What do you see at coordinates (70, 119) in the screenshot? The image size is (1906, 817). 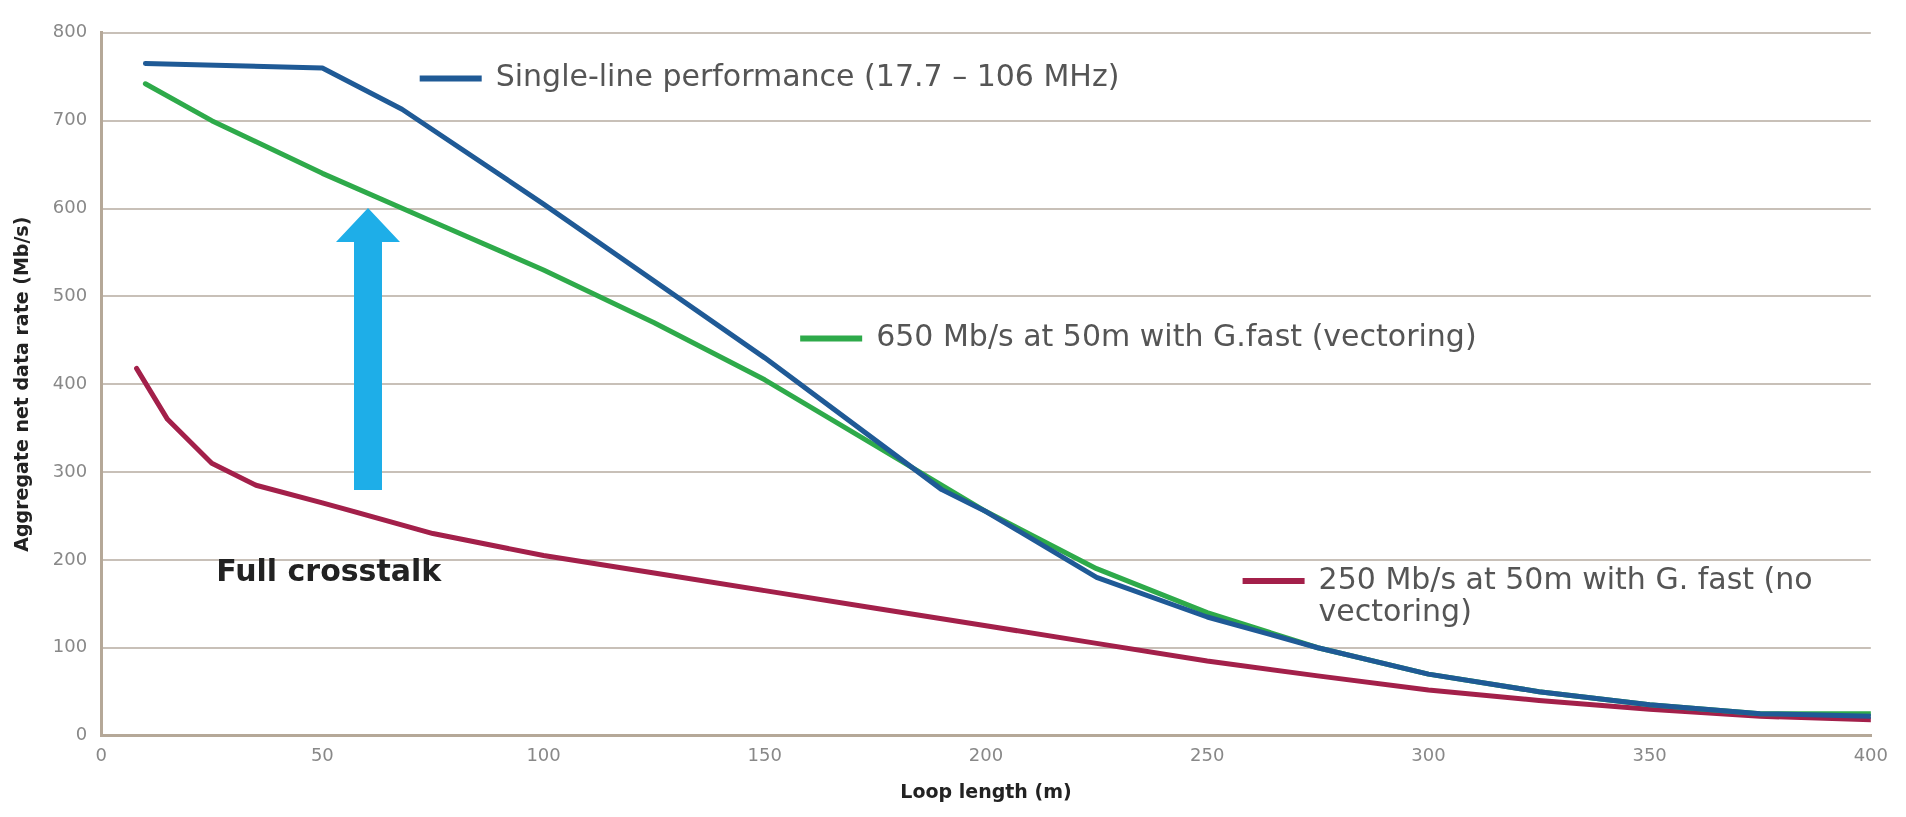 I see `y-tick-label: 700` at bounding box center [70, 119].